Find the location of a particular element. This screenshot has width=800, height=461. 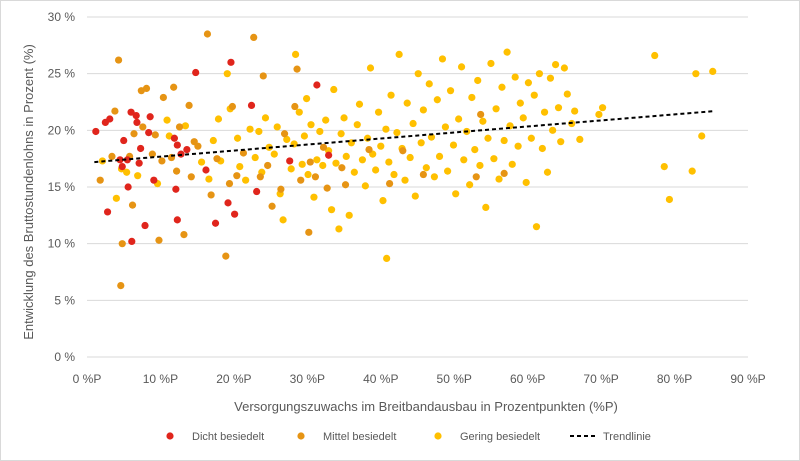

legend-marker is located at coordinates (170, 436).